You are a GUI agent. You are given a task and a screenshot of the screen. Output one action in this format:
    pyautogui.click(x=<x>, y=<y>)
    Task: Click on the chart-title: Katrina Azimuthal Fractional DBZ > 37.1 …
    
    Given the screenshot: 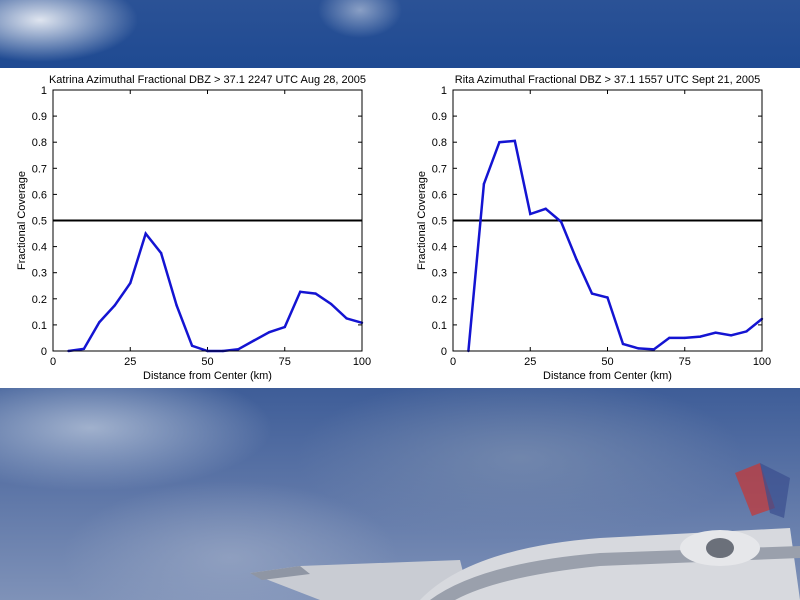 What is the action you would take?
    pyautogui.click(x=207, y=80)
    